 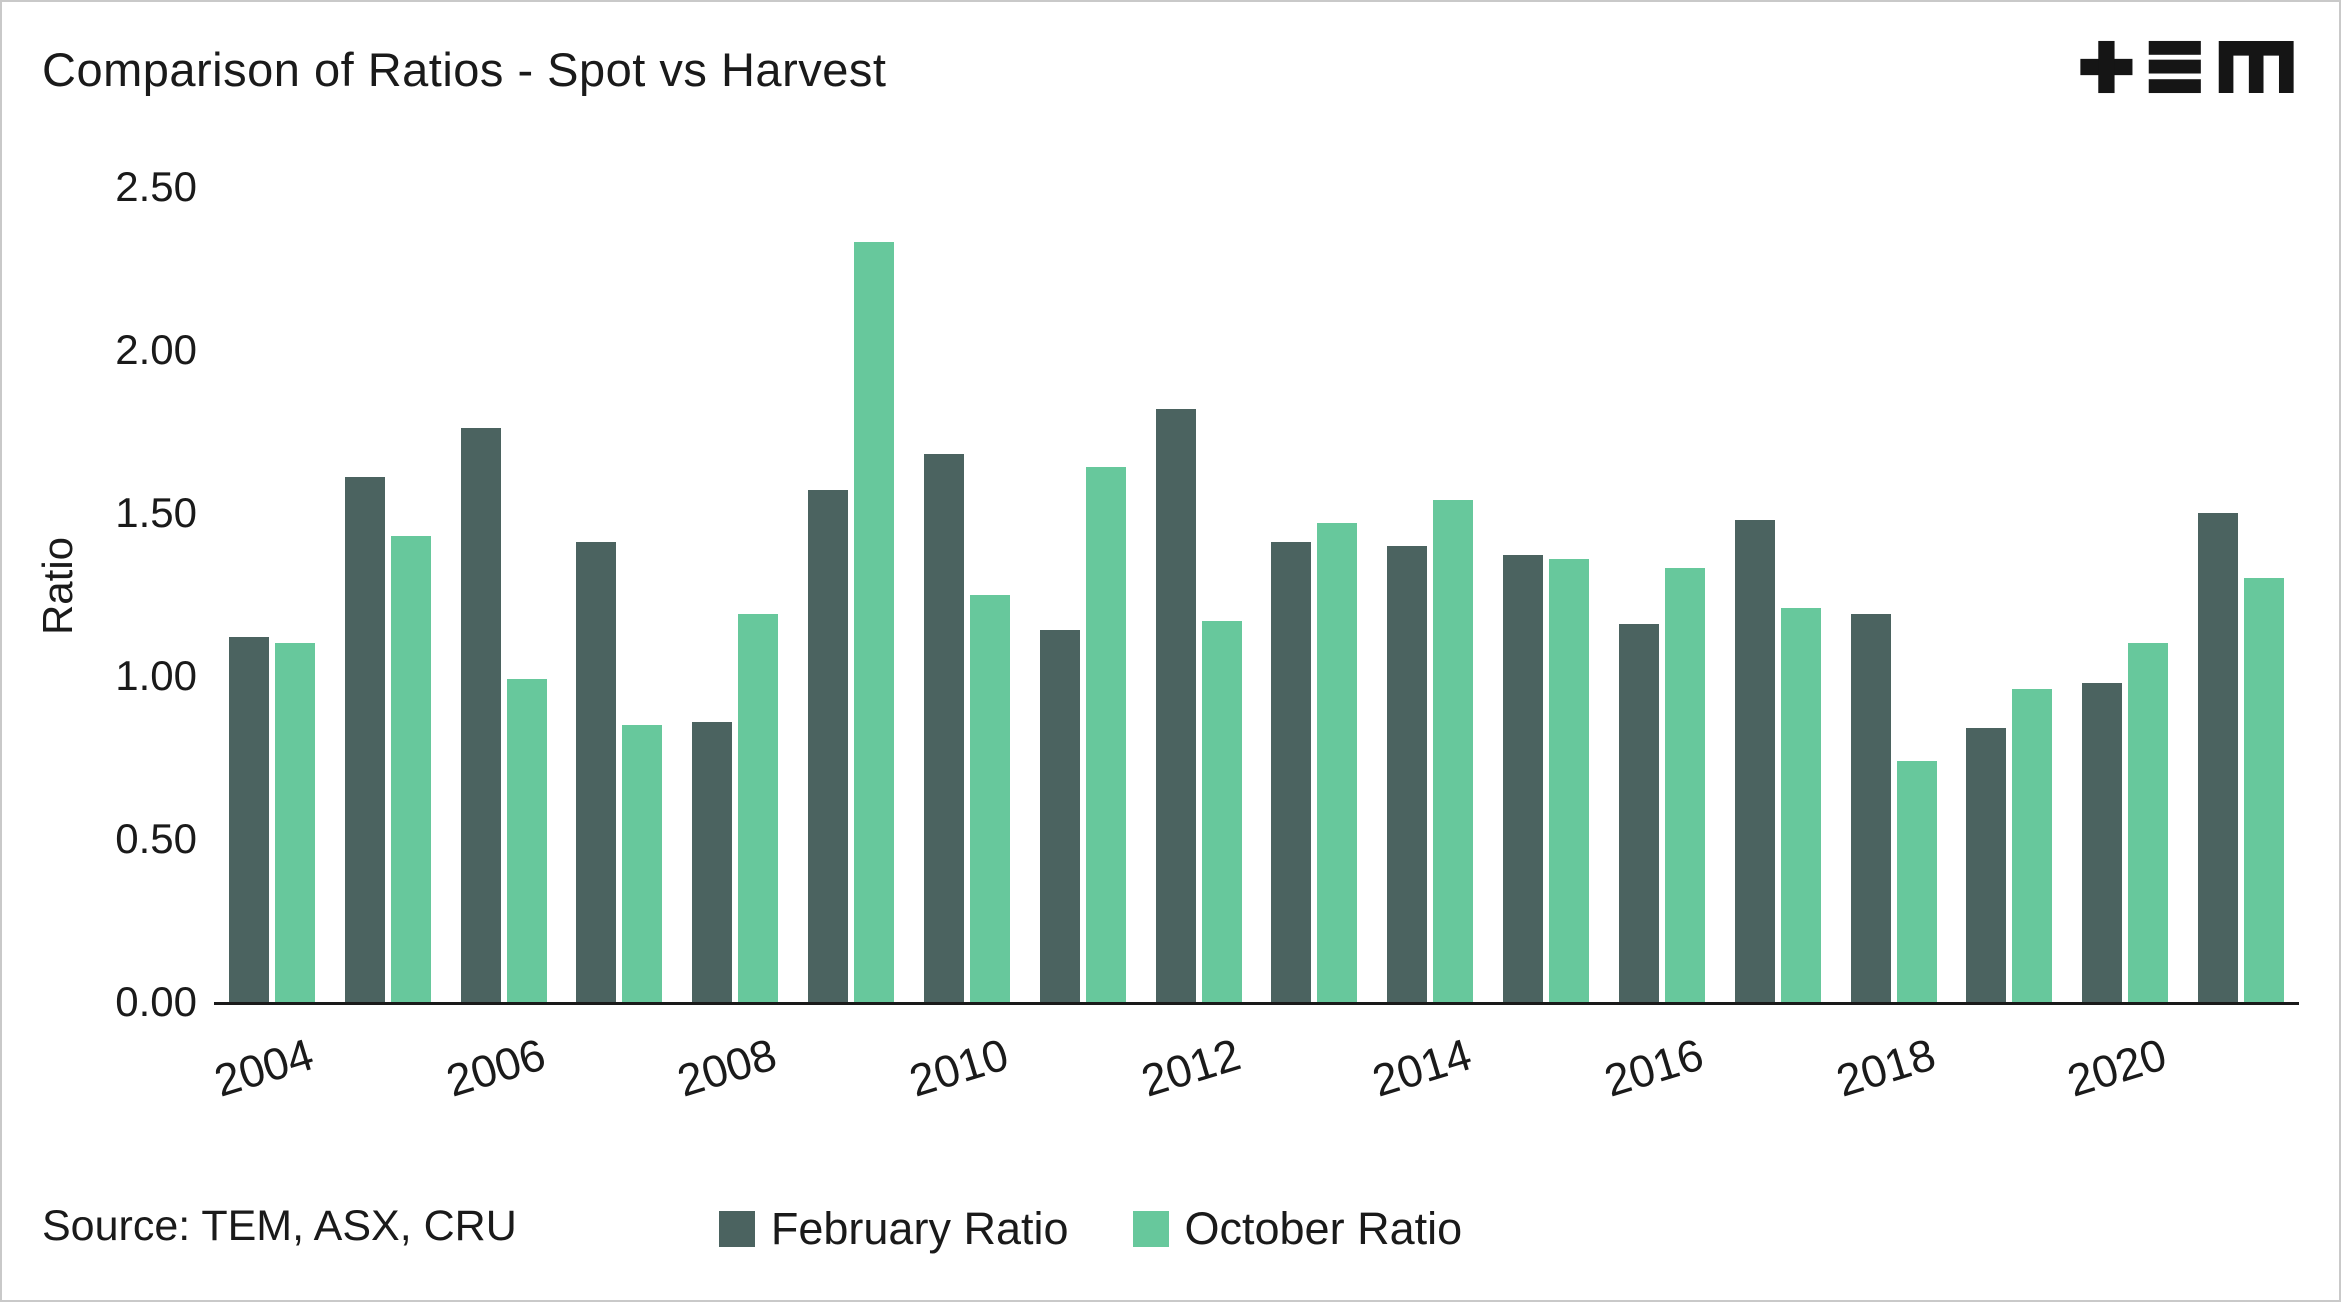 What do you see at coordinates (2264, 790) in the screenshot?
I see `bar-october-2021` at bounding box center [2264, 790].